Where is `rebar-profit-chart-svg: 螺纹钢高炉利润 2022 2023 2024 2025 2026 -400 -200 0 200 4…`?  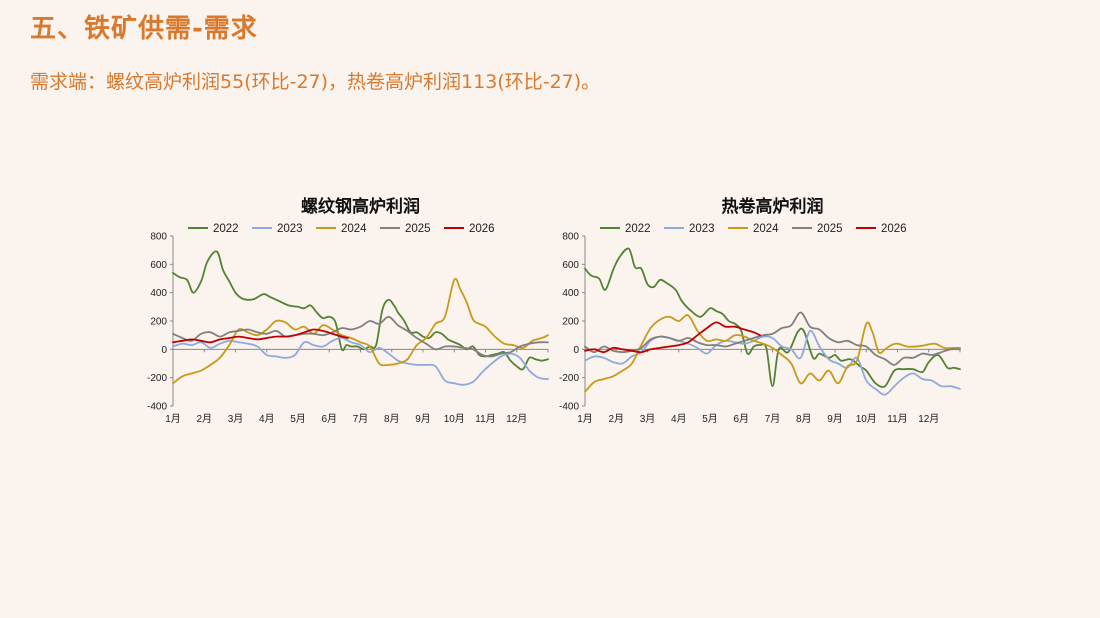 rebar-profit-chart-svg: 螺纹钢高炉利润 2022 2023 2024 2025 2026 -400 -200 0 200 4… is located at coordinates (348, 310).